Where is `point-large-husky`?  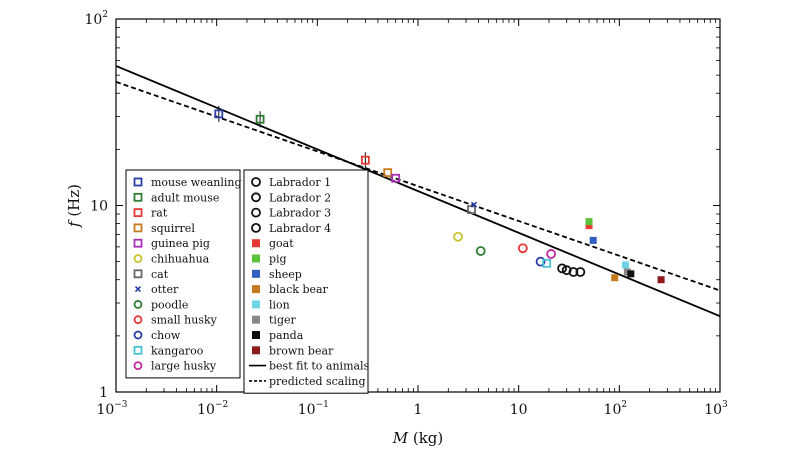
point-large-husky is located at coordinates (551, 254).